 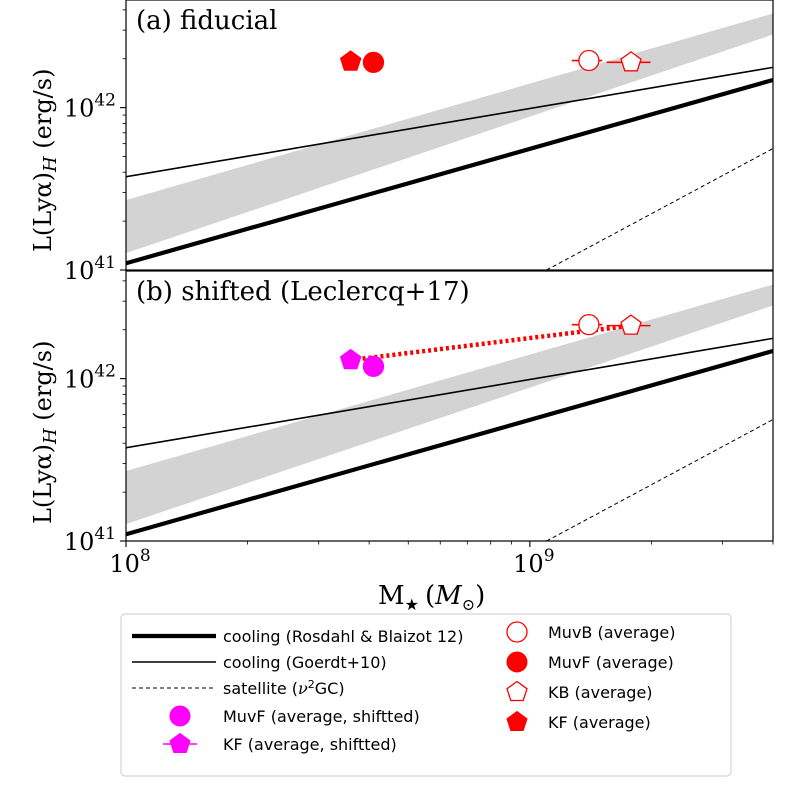 I want to click on panel-b-ylabel: L(Lyα)H (erg/s), so click(x=45, y=432).